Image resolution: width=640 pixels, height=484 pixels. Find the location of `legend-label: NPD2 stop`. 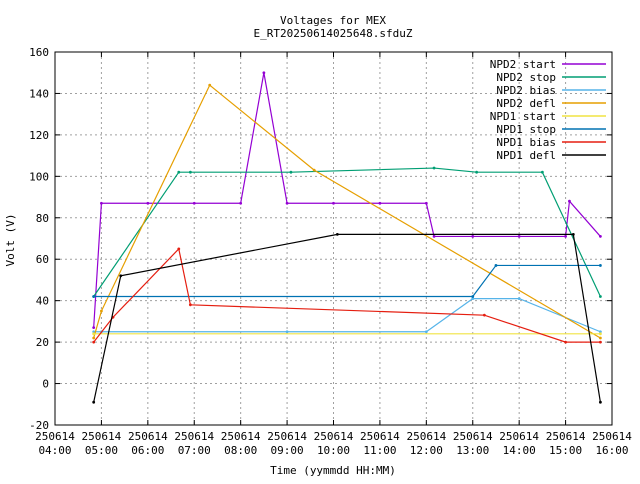

legend-label: NPD2 stop is located at coordinates (526, 77).